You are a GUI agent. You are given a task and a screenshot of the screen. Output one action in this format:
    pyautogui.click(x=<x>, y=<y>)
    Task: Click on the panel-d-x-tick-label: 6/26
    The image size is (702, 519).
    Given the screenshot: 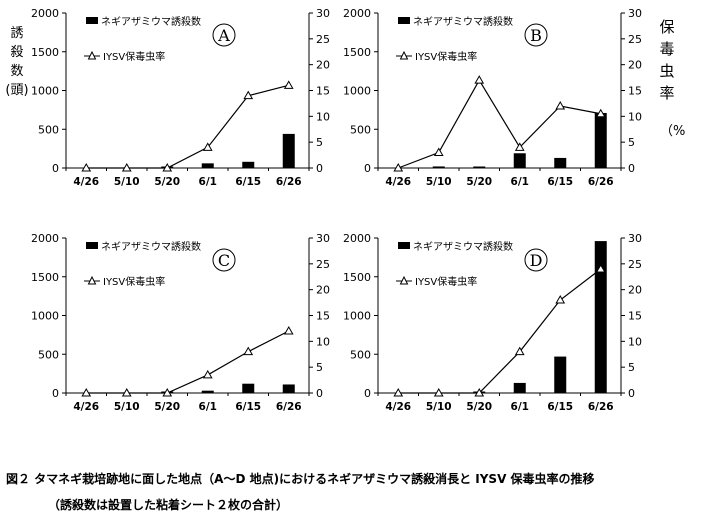 What is the action you would take?
    pyautogui.click(x=601, y=407)
    